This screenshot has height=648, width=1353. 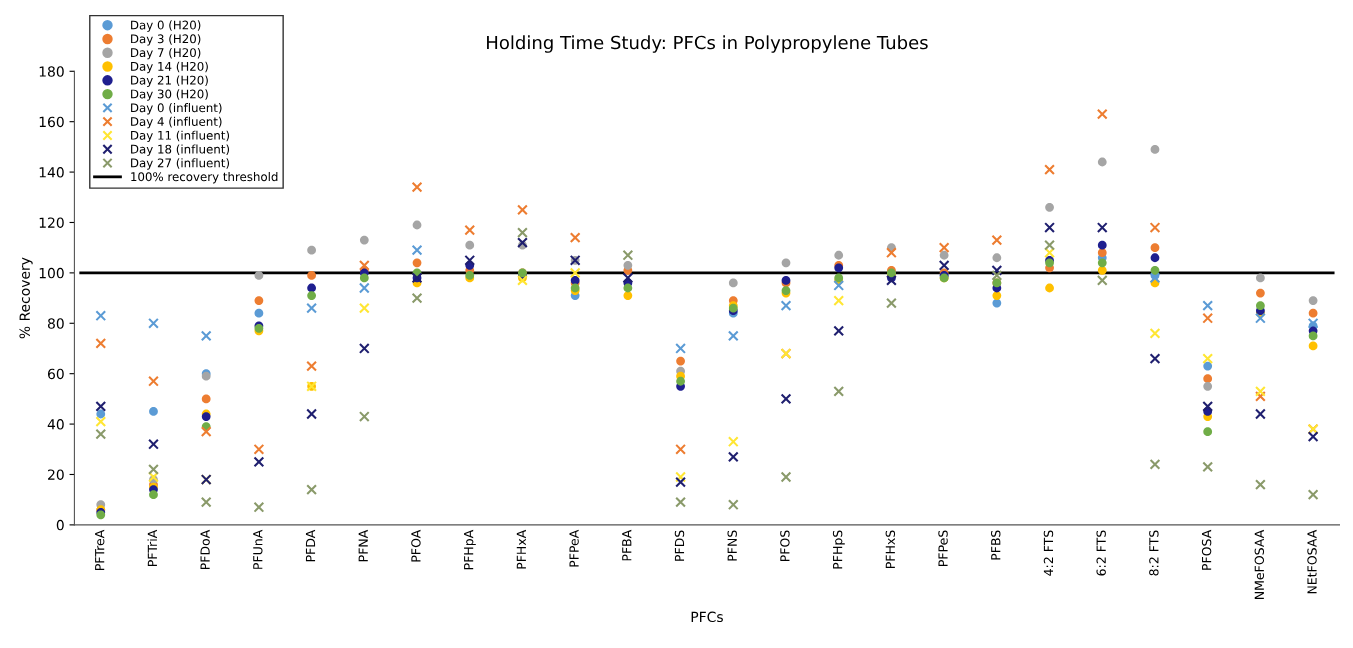 What do you see at coordinates (521, 549) in the screenshot?
I see `x-tick-label: PFHxA` at bounding box center [521, 549].